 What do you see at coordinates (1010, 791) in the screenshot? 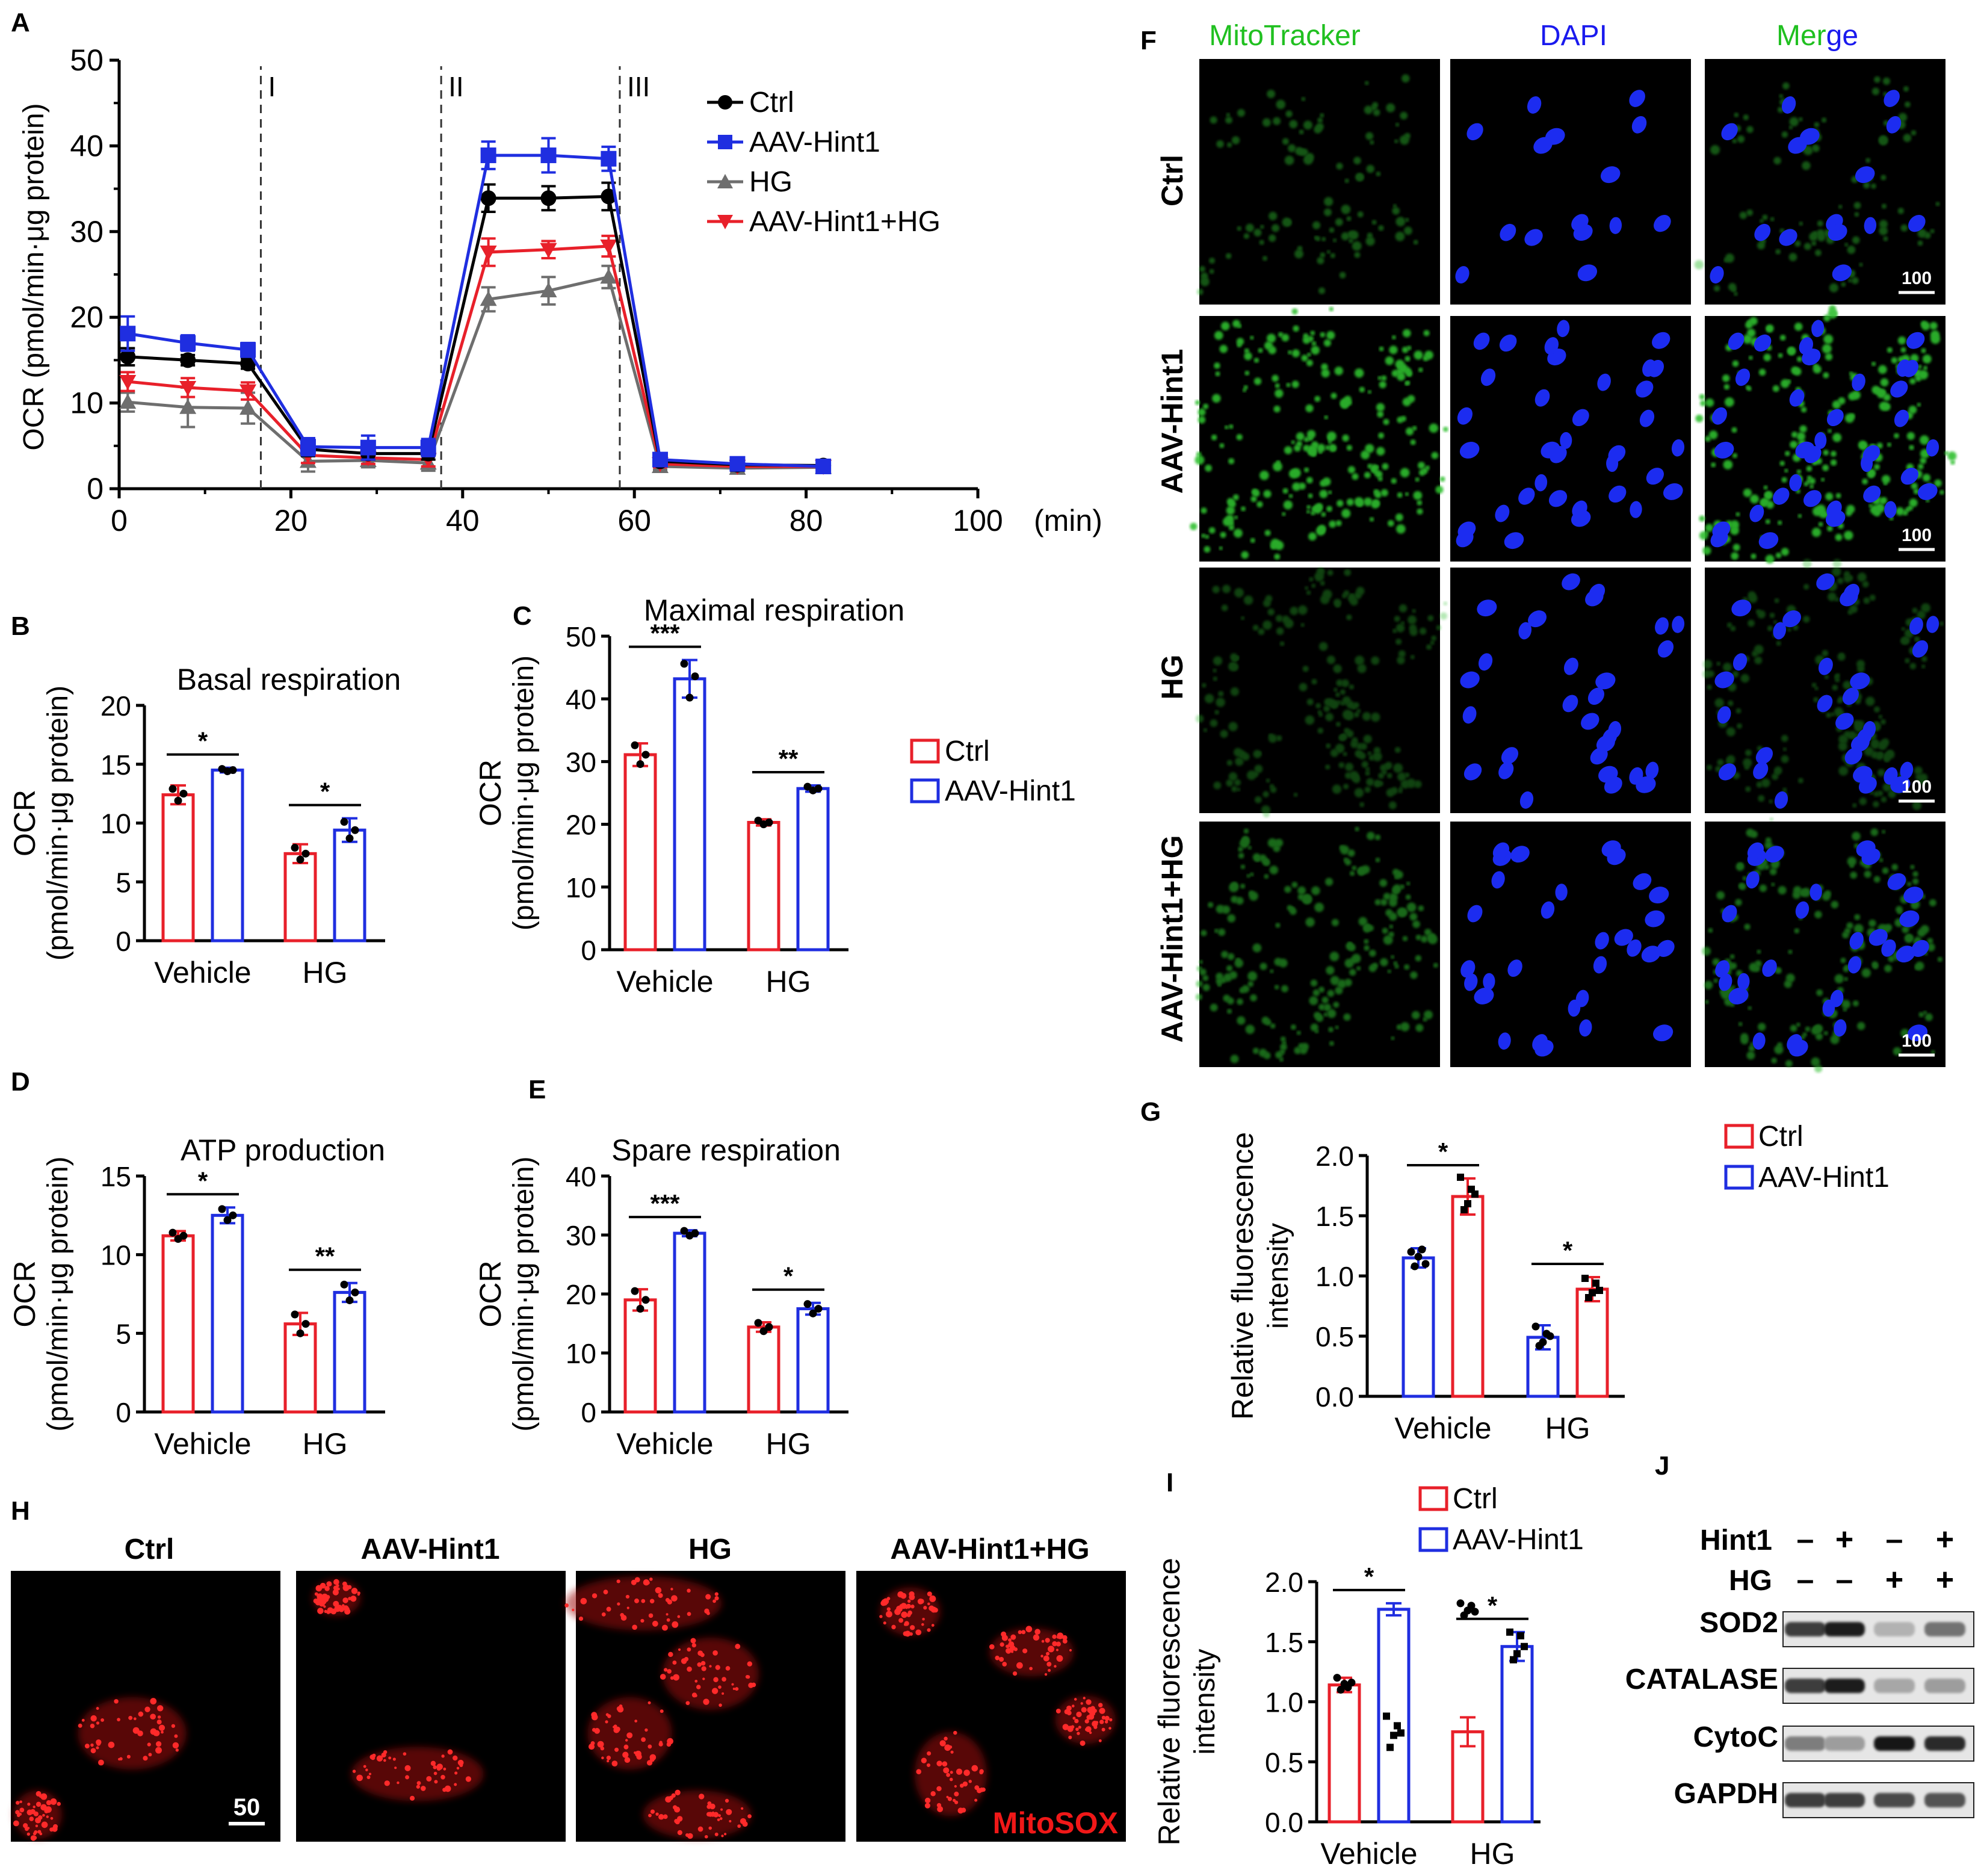
I see `legend-bc-aav: AAV-Hint1` at bounding box center [1010, 791].